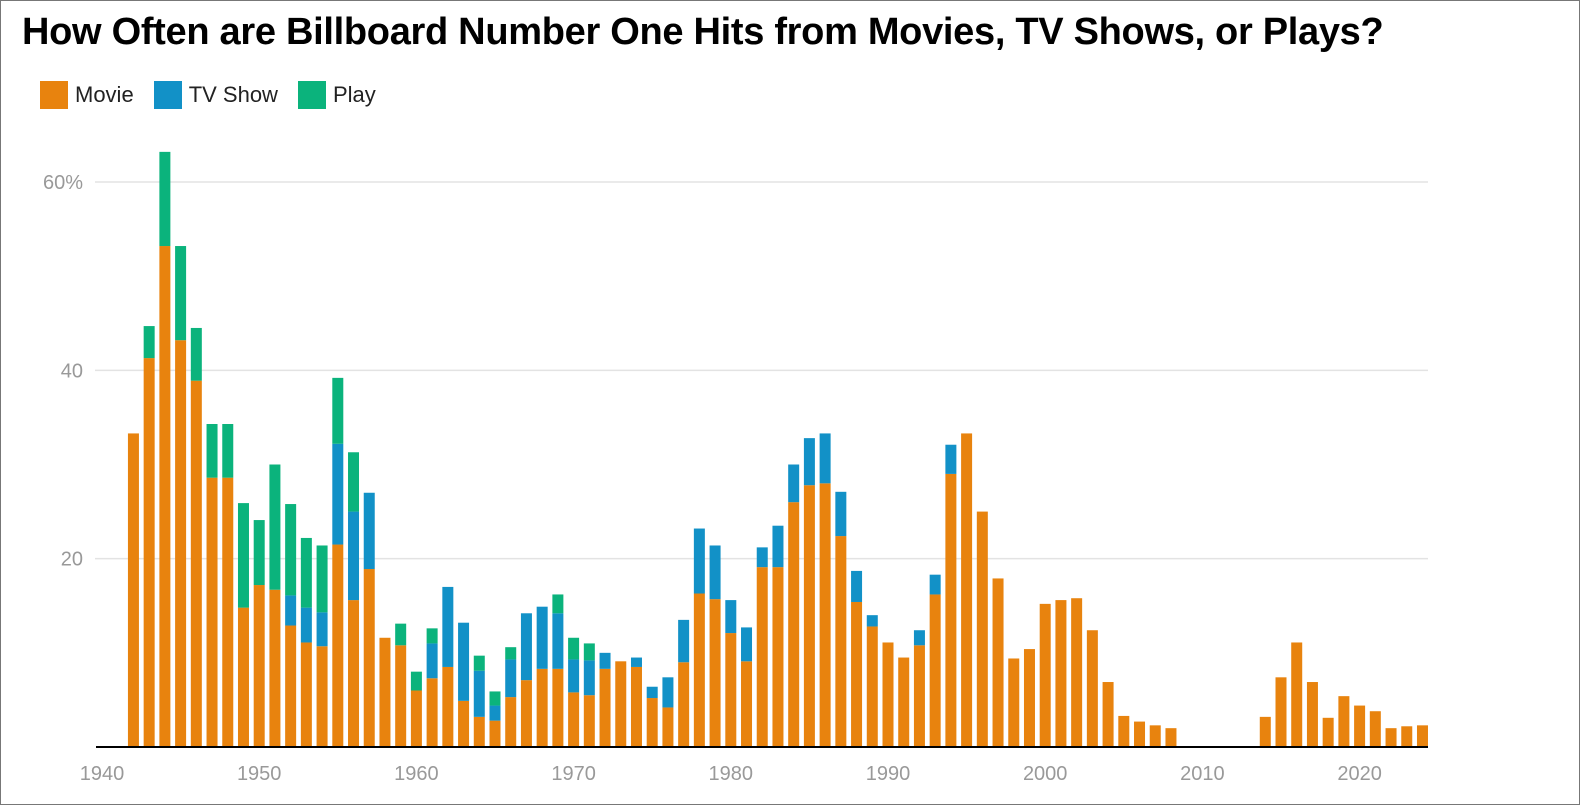 The width and height of the screenshot is (1580, 805). Describe the element at coordinates (322, 696) in the screenshot. I see `bar-movie-1954` at that location.